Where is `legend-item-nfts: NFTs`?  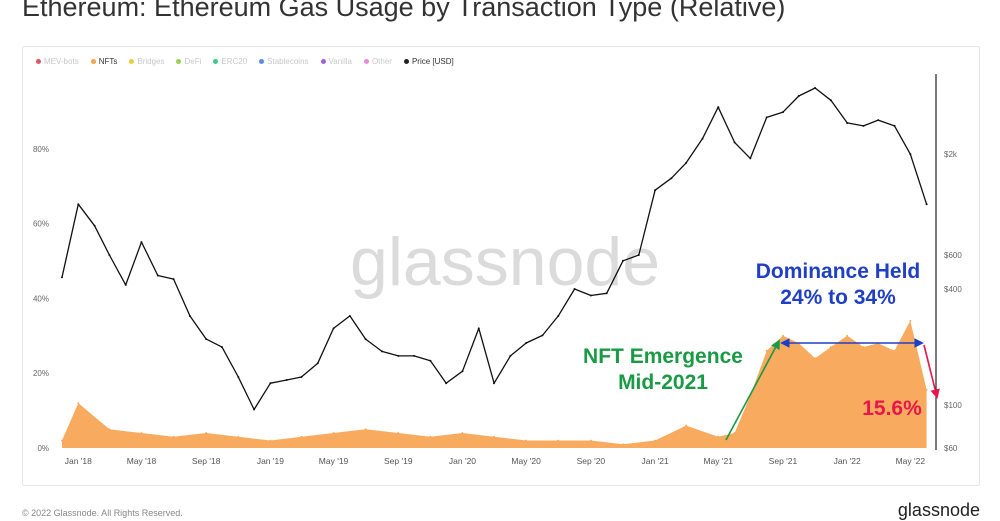
legend-item-nfts: NFTs is located at coordinates (103, 61).